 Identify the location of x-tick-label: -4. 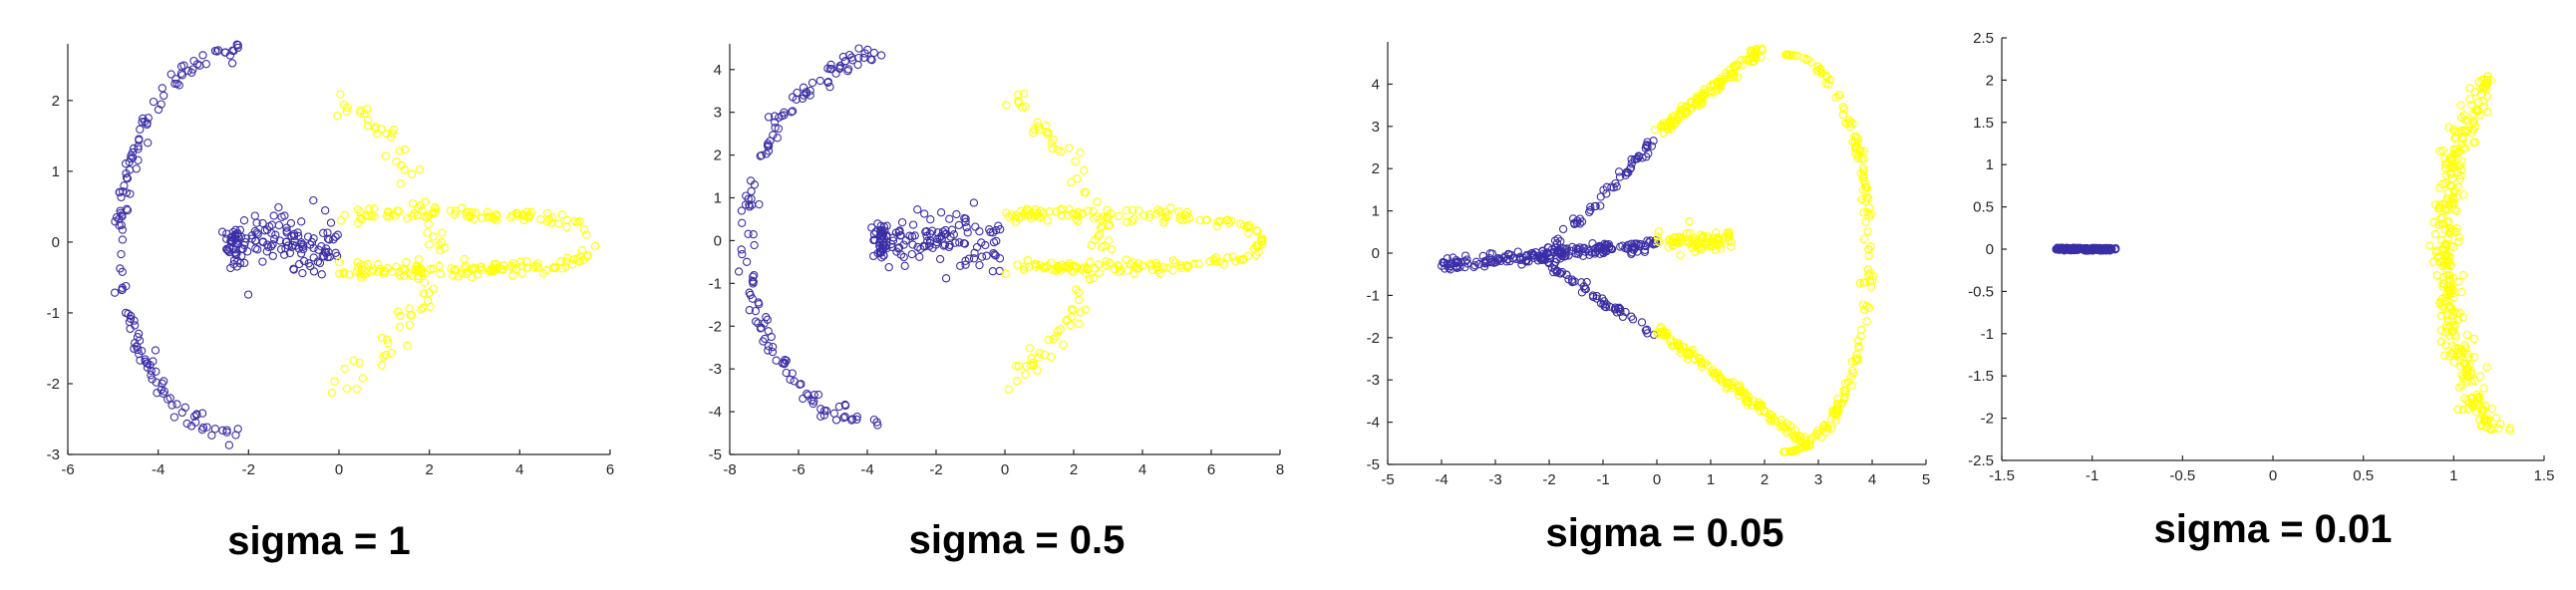
(158, 469).